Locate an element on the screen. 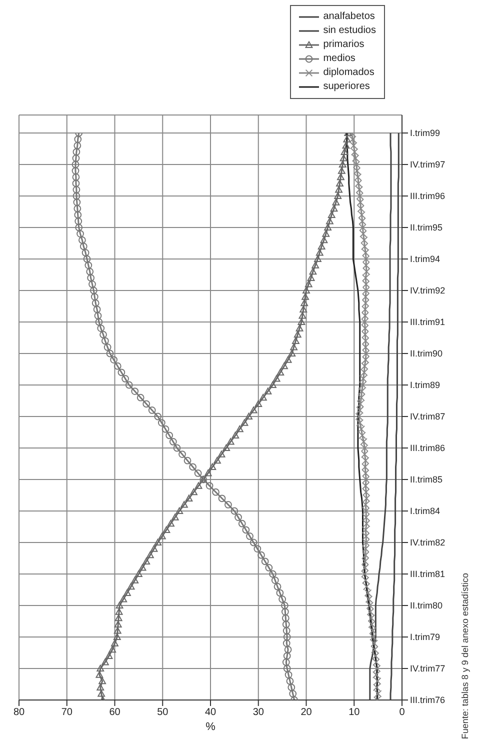 The image size is (479, 751). y-tick-label: I.trim89 is located at coordinates (425, 385).